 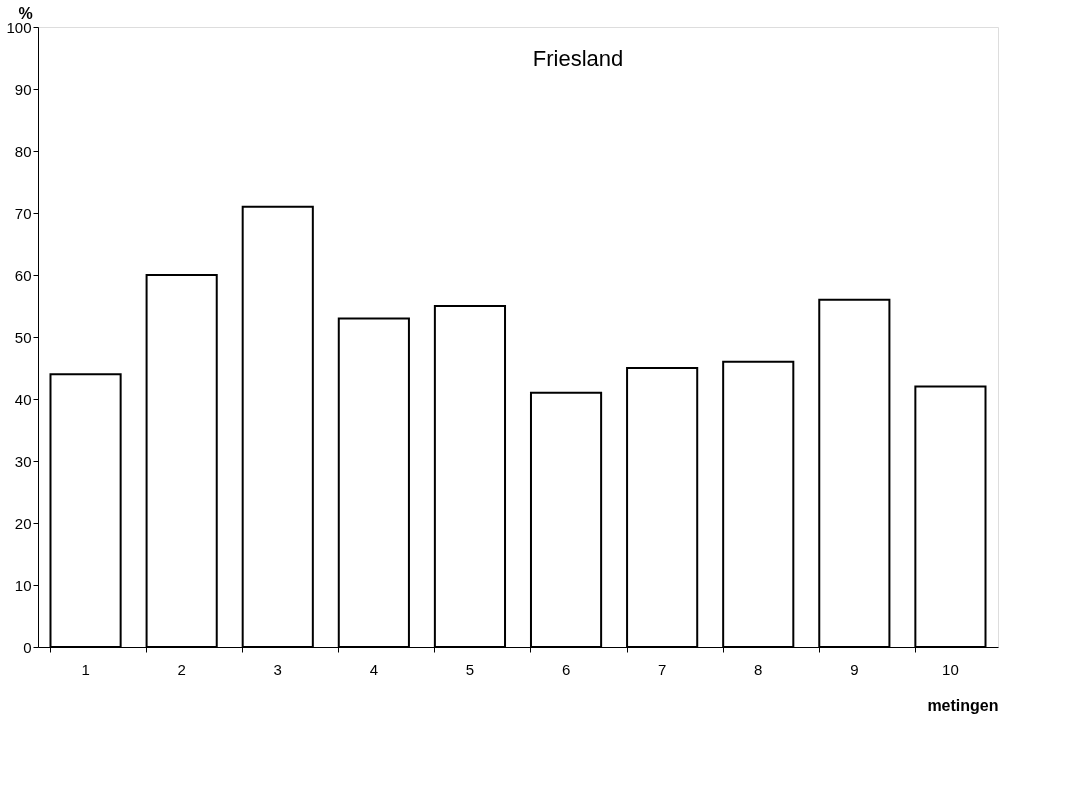 What do you see at coordinates (374, 669) in the screenshot?
I see `x-tick-label: 4` at bounding box center [374, 669].